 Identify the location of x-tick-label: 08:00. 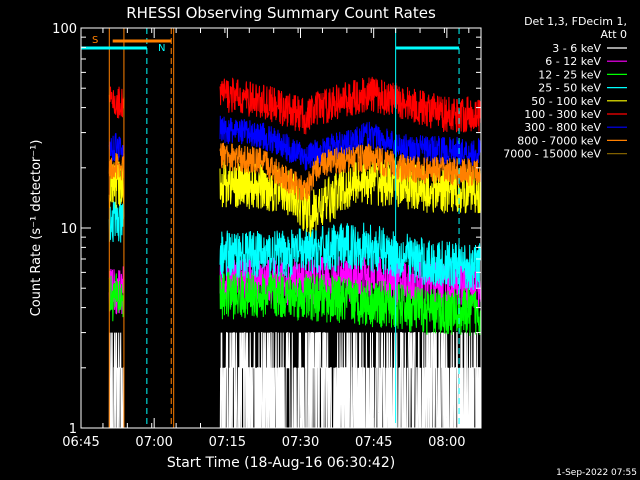
(446, 442).